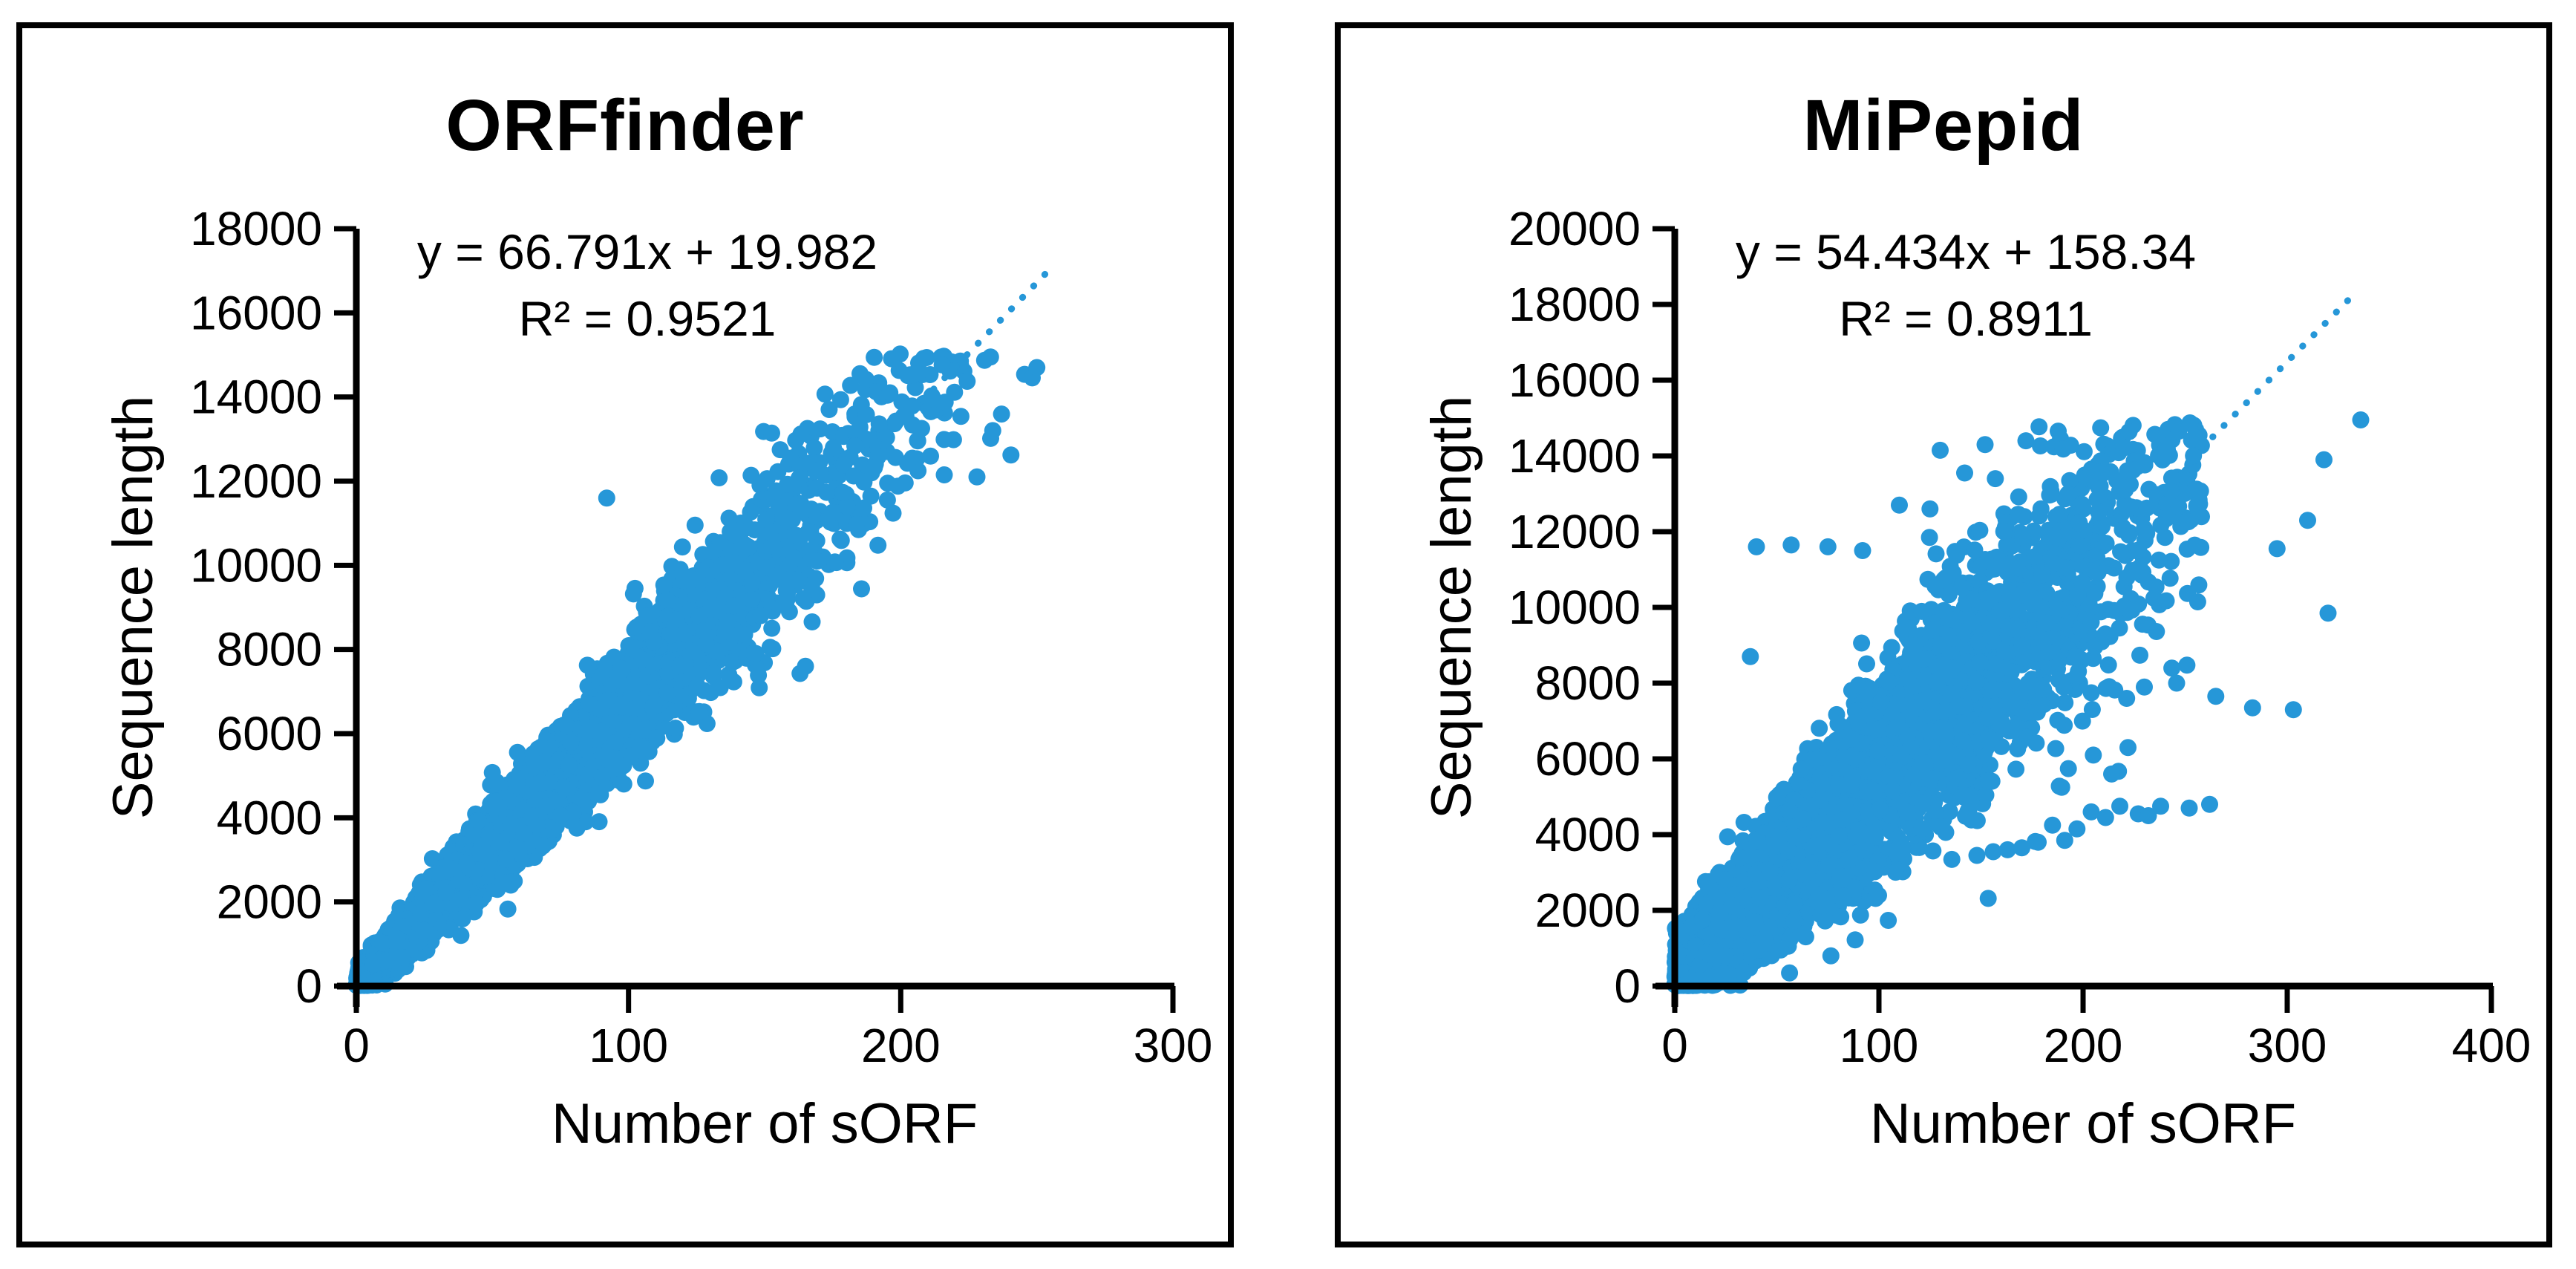  What do you see at coordinates (778, 1045) in the screenshot?
I see `x-axis-tick-labels: 0 100 200 300` at bounding box center [778, 1045].